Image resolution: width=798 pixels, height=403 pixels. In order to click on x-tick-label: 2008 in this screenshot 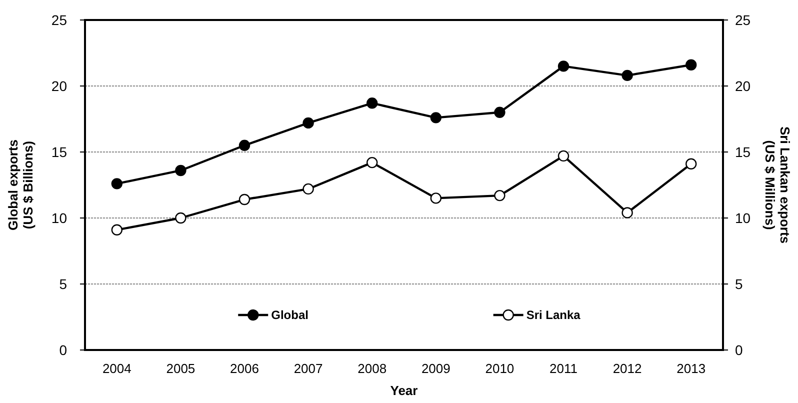, I will do `click(372, 368)`.